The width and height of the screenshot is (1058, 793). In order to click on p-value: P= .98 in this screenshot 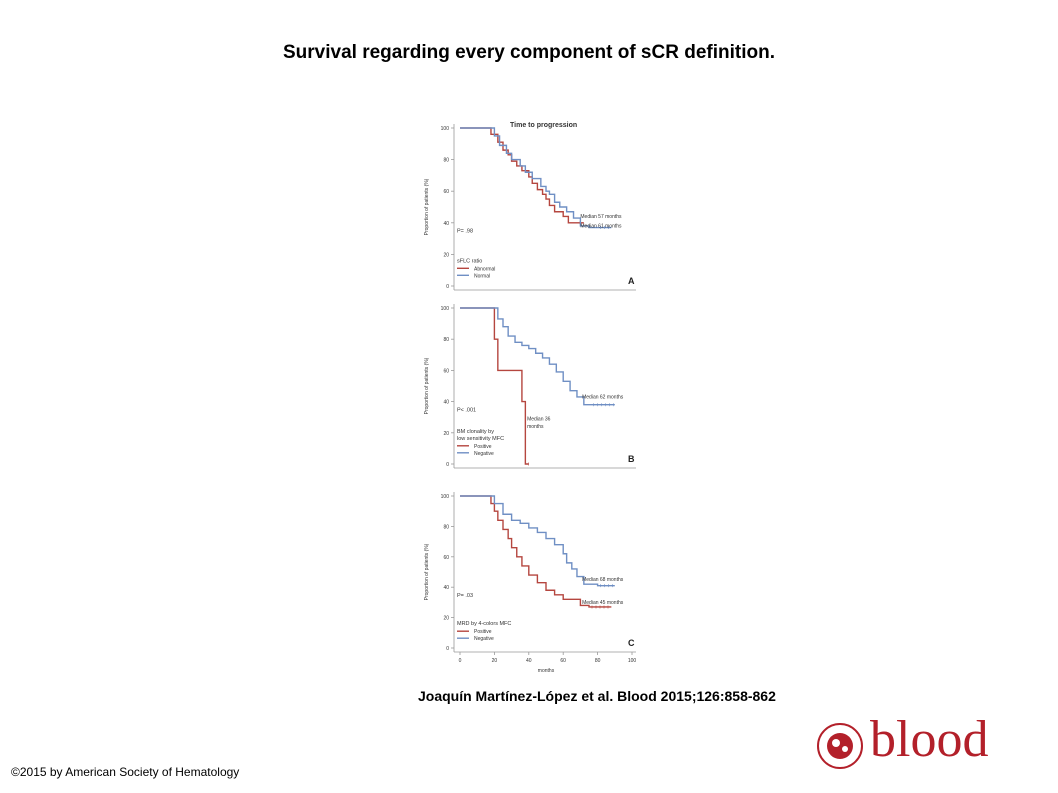, I will do `click(465, 232)`.